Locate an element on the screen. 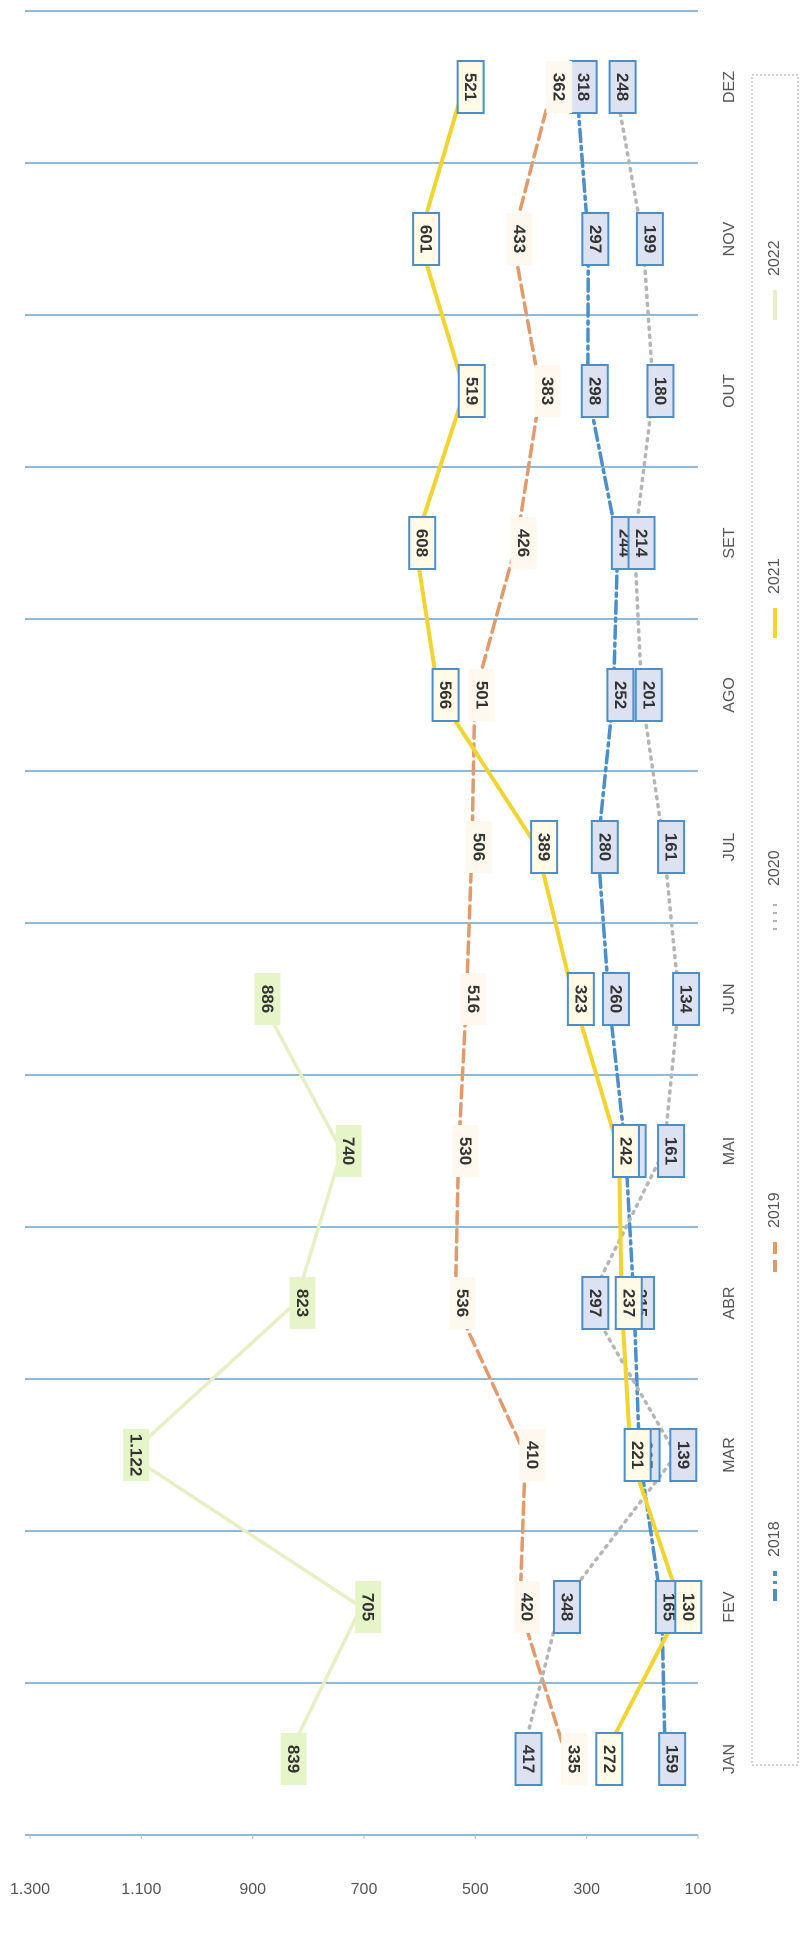 The height and width of the screenshot is (1935, 803). x-tick-label: OUT is located at coordinates (729, 391).